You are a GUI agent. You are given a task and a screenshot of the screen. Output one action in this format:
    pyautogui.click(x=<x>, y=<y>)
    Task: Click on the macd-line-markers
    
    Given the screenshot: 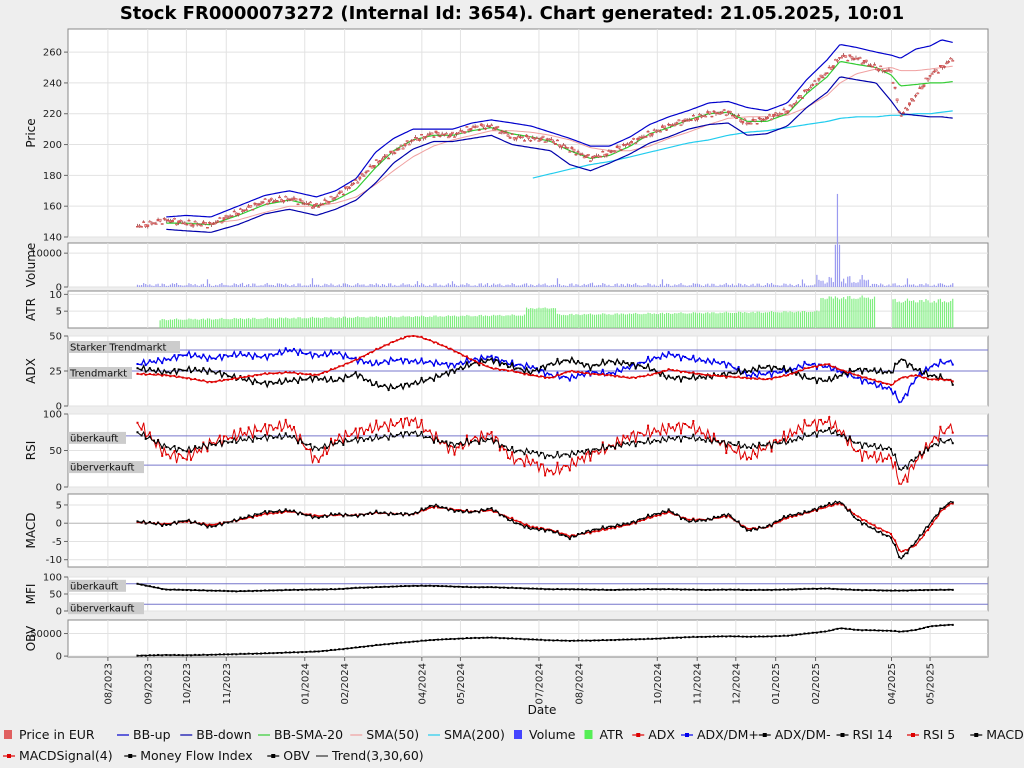 What is the action you would take?
    pyautogui.click(x=545, y=530)
    